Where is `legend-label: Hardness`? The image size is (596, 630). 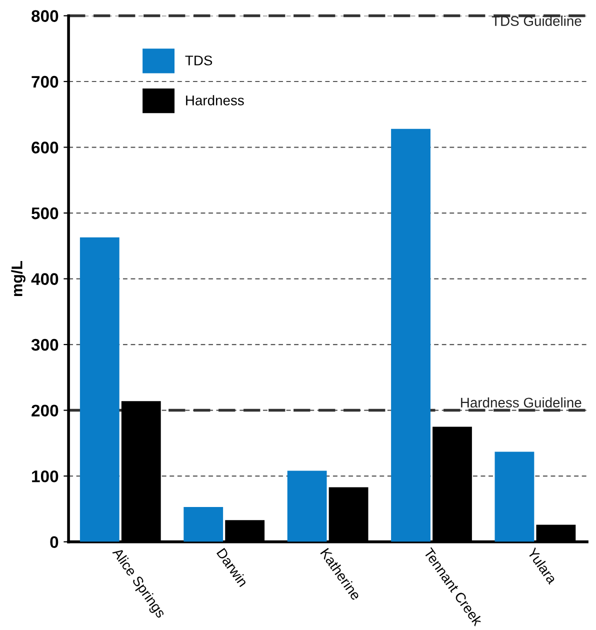 legend-label: Hardness is located at coordinates (215, 100).